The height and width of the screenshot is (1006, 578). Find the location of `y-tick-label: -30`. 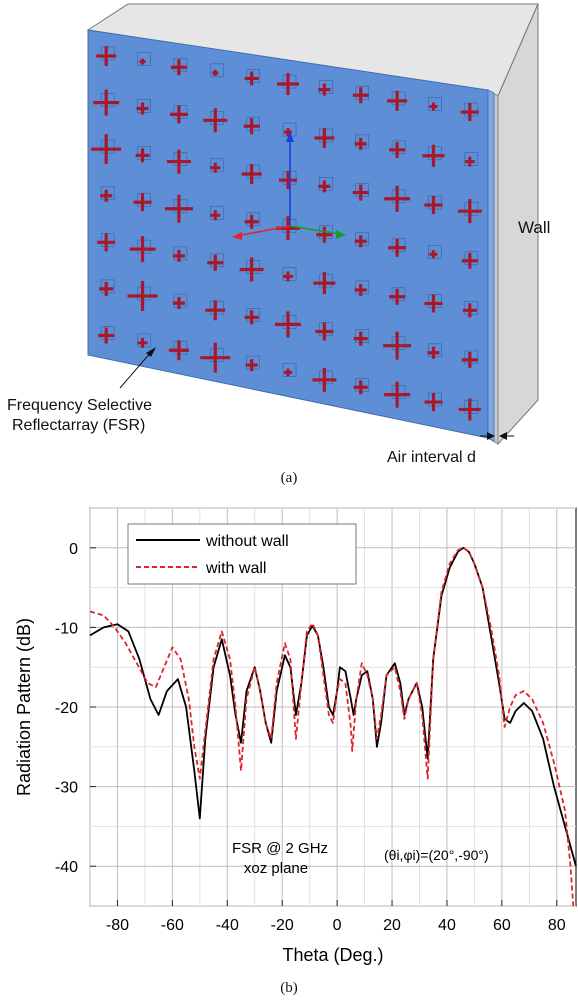

y-tick-label: -30 is located at coordinates (66, 788).